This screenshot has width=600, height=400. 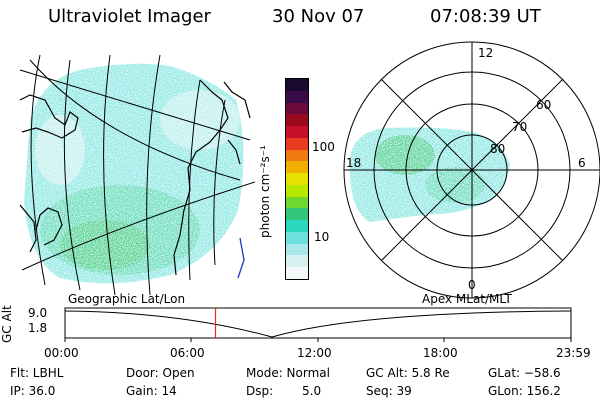 I want to click on date-label: 30 Nov 07, so click(x=318, y=16).